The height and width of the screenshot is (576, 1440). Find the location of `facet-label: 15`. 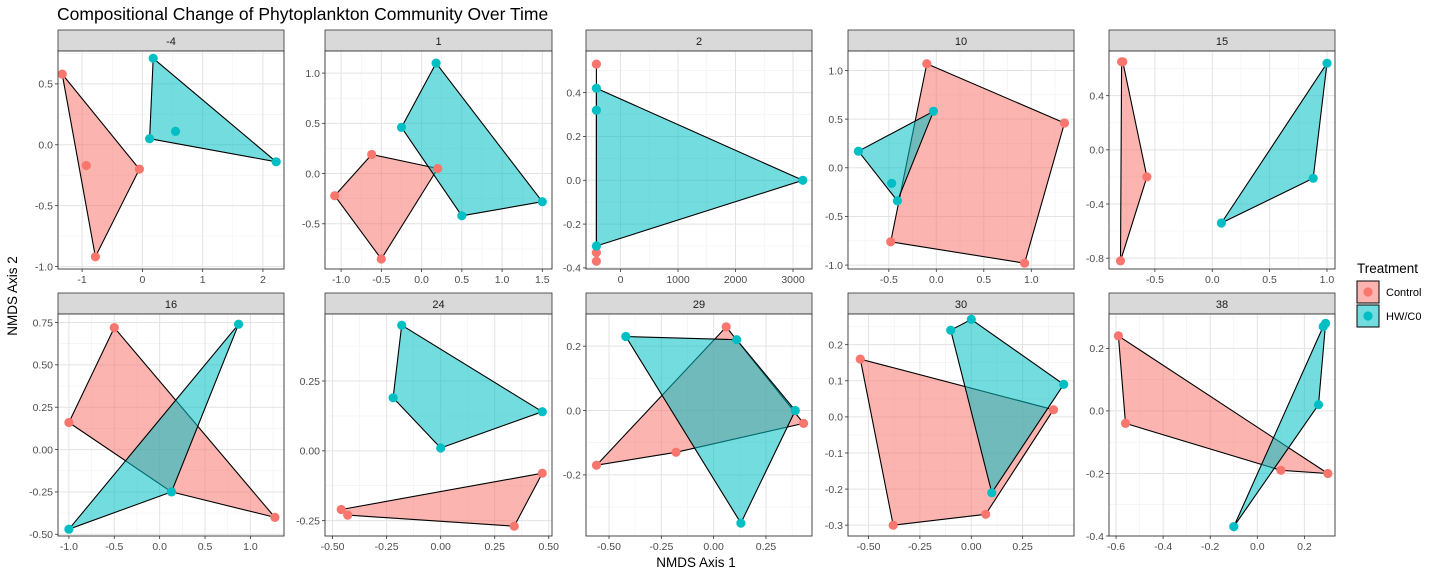

facet-label: 15 is located at coordinates (1222, 42).